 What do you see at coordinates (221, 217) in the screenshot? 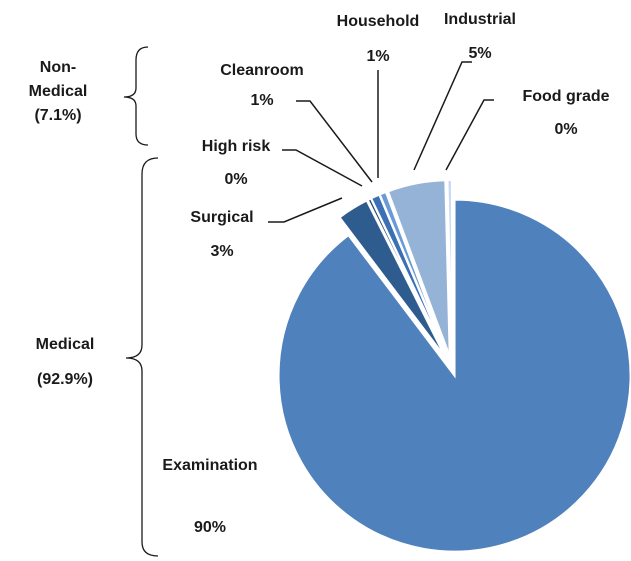
I see `slice-label: Surgical` at bounding box center [221, 217].